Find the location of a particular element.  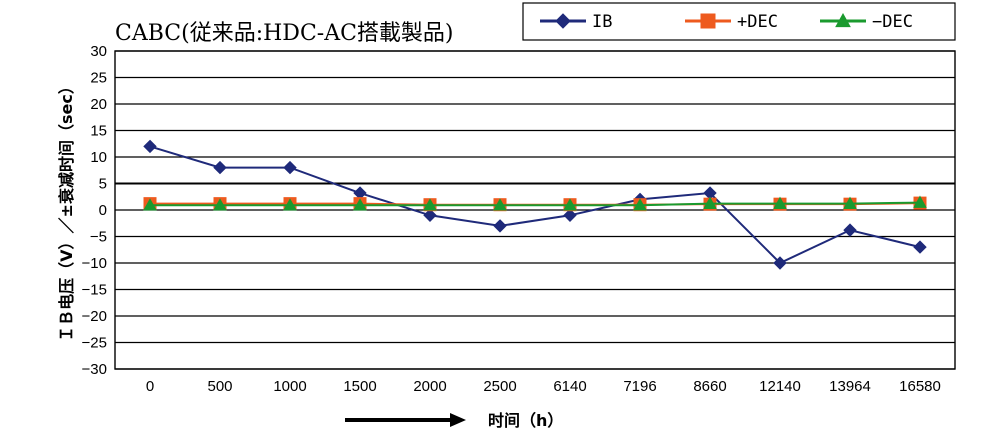

y-tick-label: 15 is located at coordinates (98, 131).